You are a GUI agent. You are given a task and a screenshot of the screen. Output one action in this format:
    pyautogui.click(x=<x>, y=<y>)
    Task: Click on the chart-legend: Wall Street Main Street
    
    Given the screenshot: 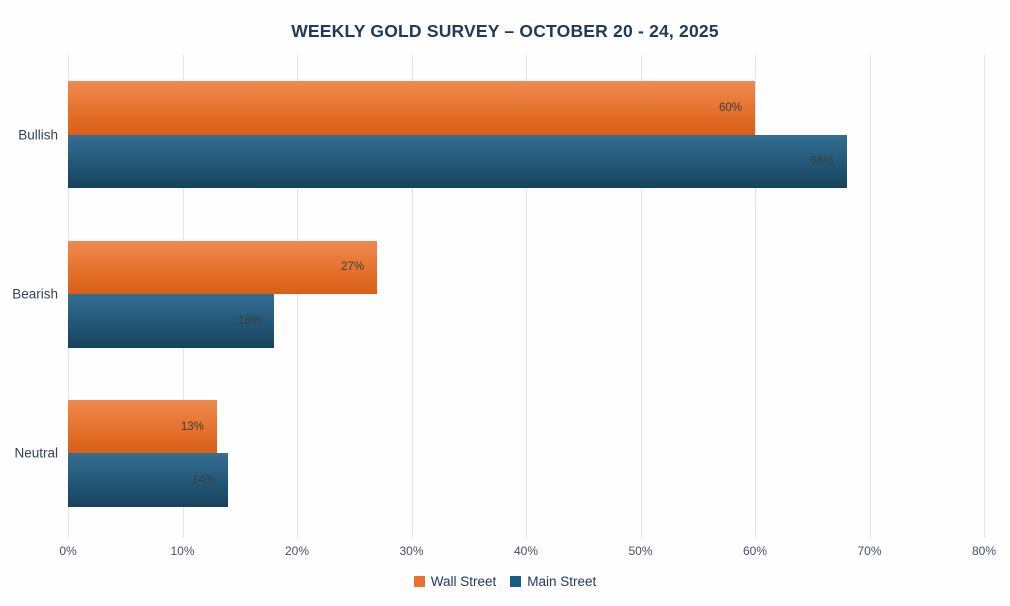 What is the action you would take?
    pyautogui.click(x=505, y=581)
    